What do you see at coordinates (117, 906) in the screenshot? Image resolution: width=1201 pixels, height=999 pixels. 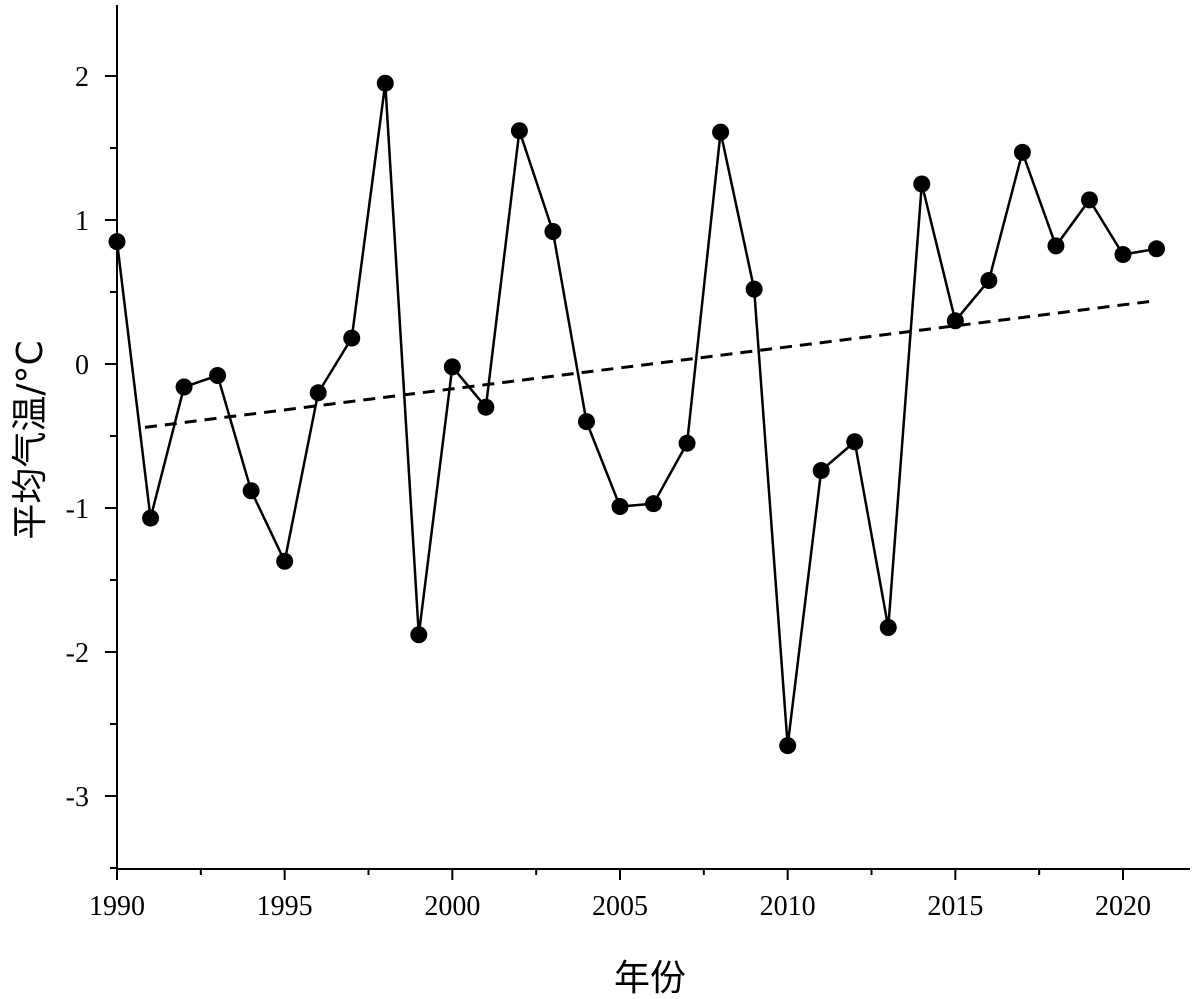 I see `x-tick-label: 1990` at bounding box center [117, 906].